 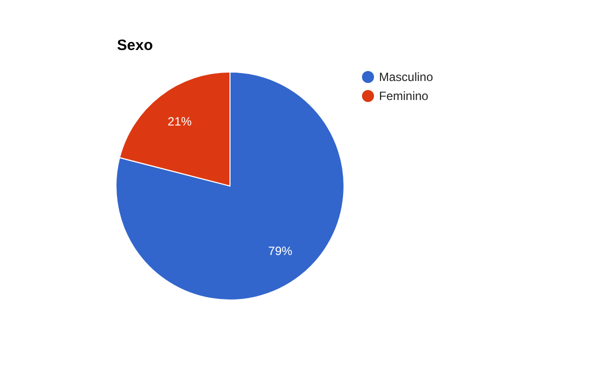 What do you see at coordinates (280, 251) in the screenshot?
I see `data-label: 79%` at bounding box center [280, 251].